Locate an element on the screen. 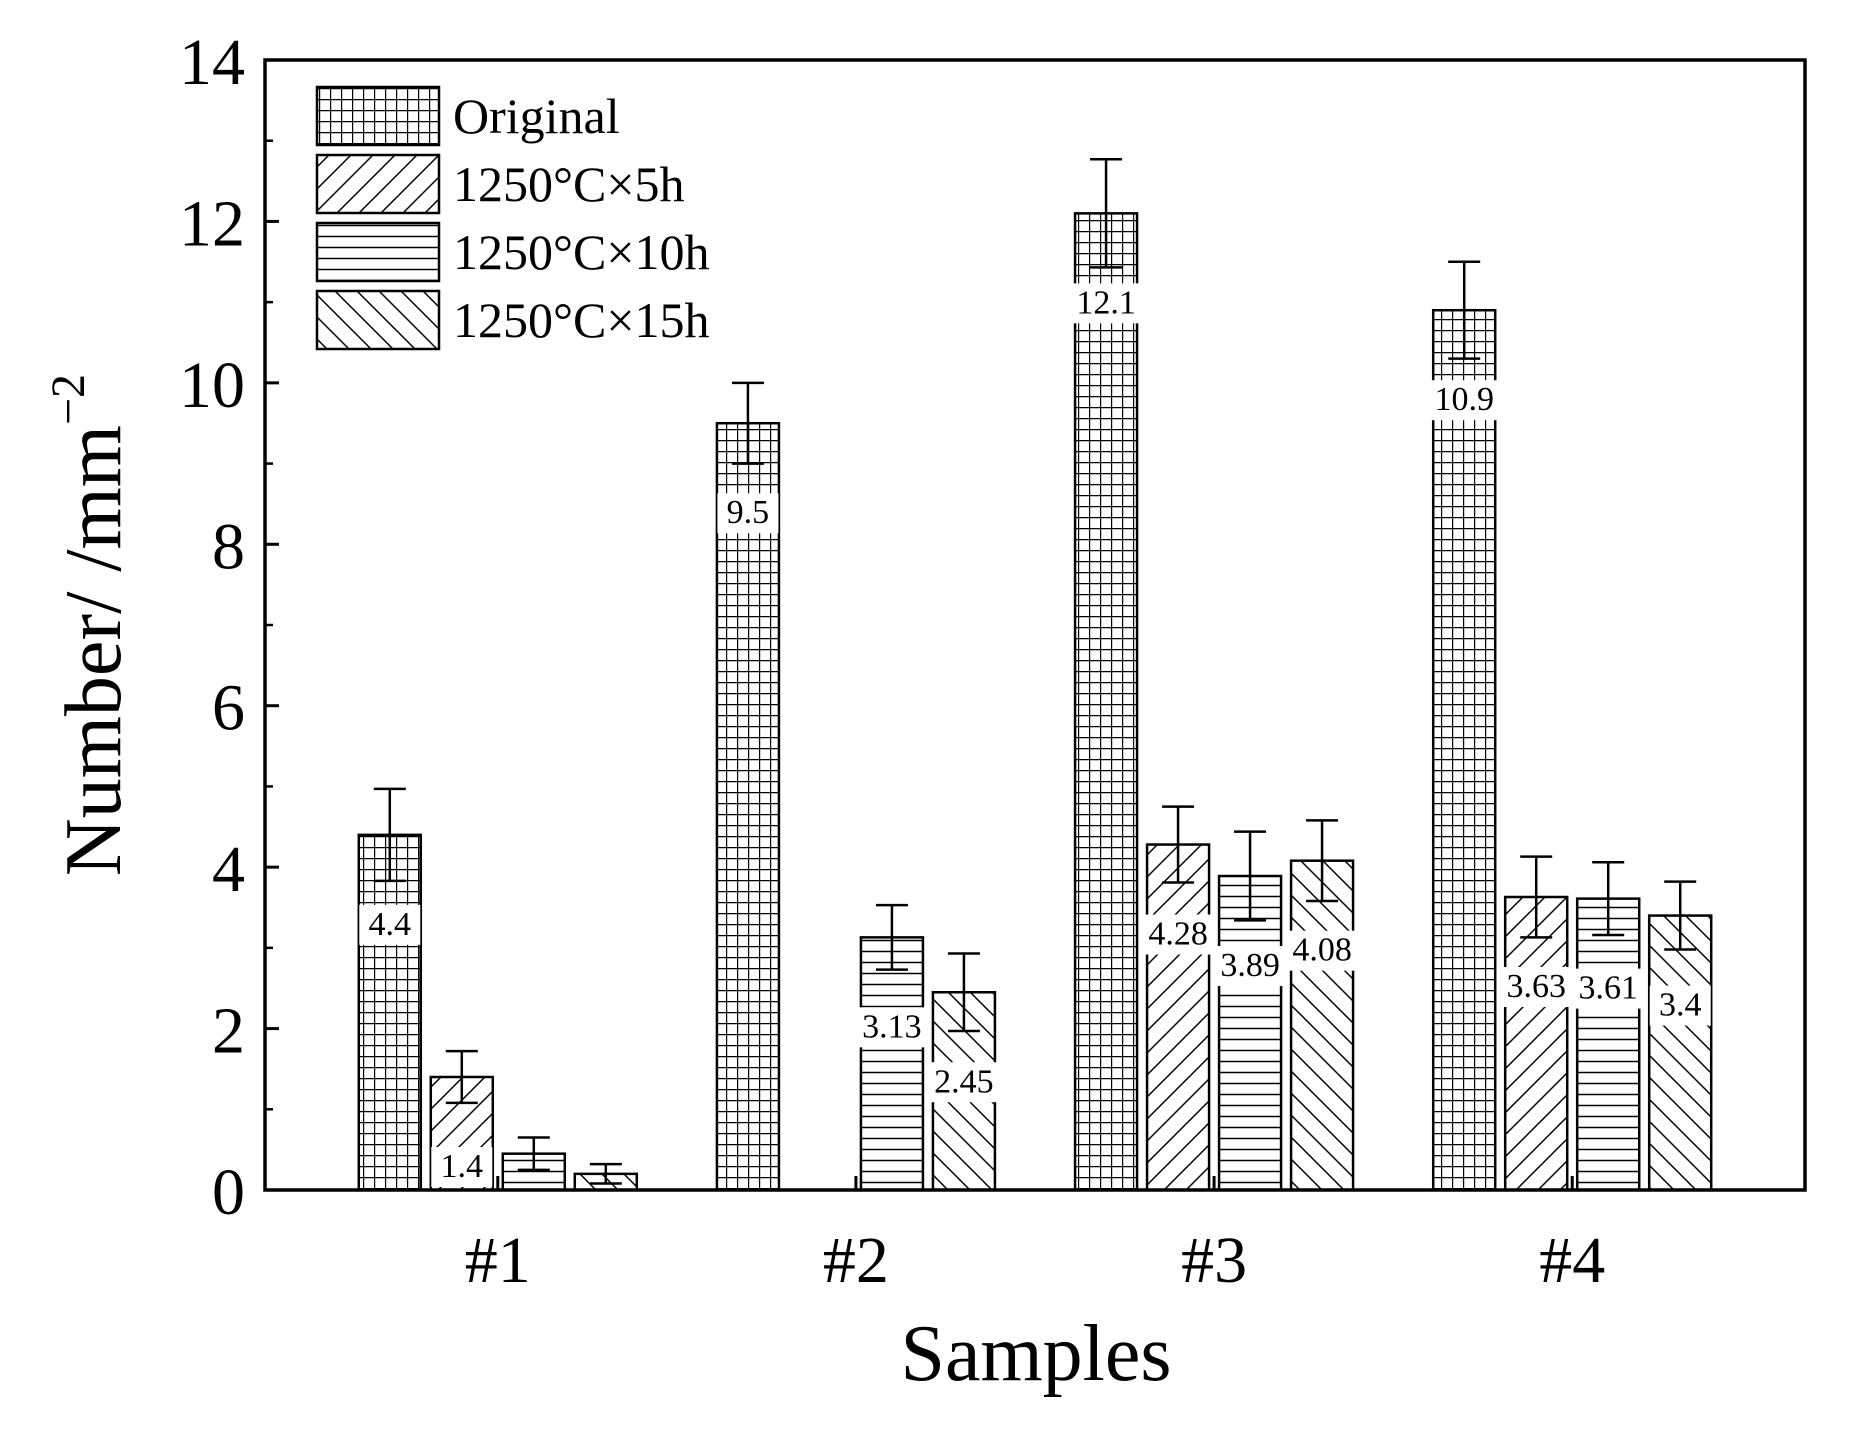  y-tick-label: 14 is located at coordinates (212, 62).